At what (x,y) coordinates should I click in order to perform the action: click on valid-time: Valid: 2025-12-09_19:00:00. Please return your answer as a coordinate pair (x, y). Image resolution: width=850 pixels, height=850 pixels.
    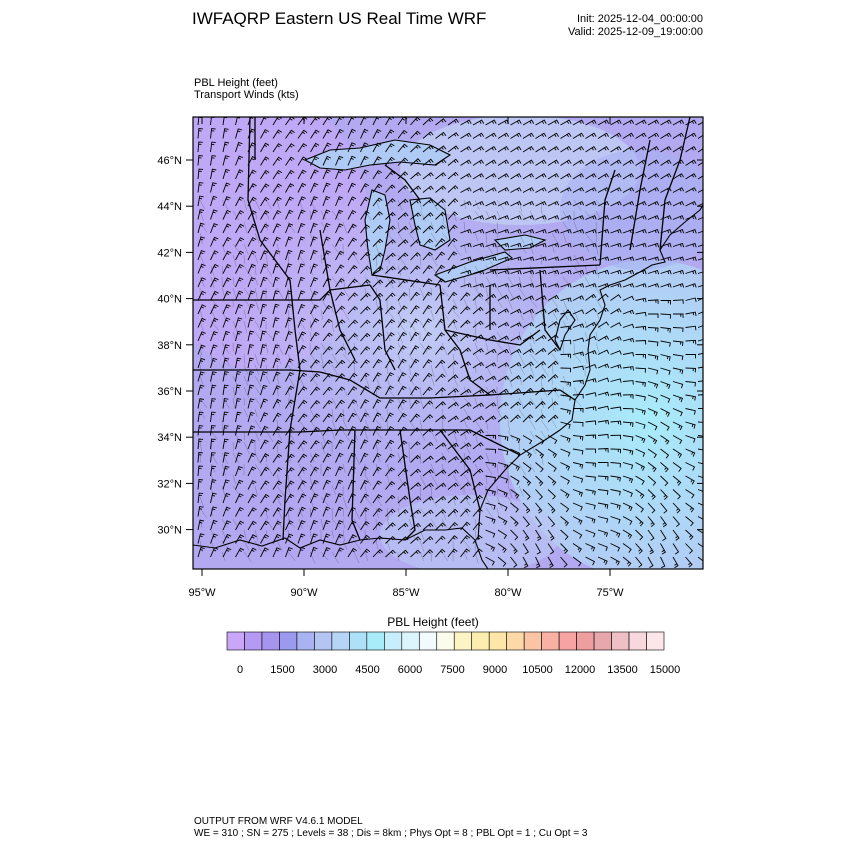
    Looking at the image, I should click on (635, 32).